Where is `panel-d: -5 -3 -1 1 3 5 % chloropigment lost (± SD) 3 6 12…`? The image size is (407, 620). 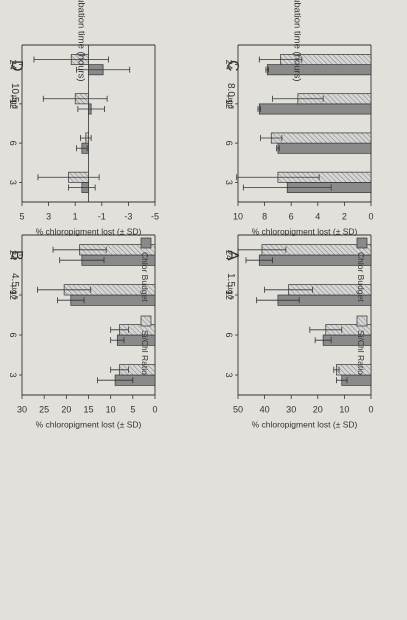 panel-d: -5 -3 -1 1 3 5 % chloropigment lost (± SD) 3 6 12… is located at coordinates (83, 118).